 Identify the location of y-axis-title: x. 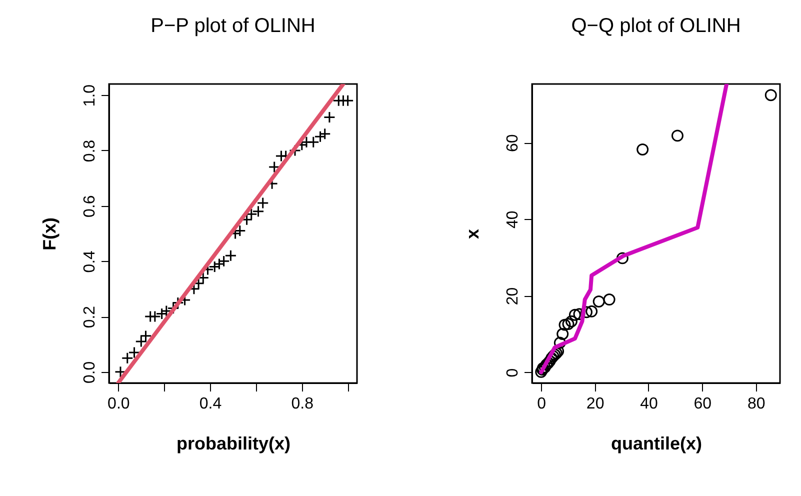
(472, 234).